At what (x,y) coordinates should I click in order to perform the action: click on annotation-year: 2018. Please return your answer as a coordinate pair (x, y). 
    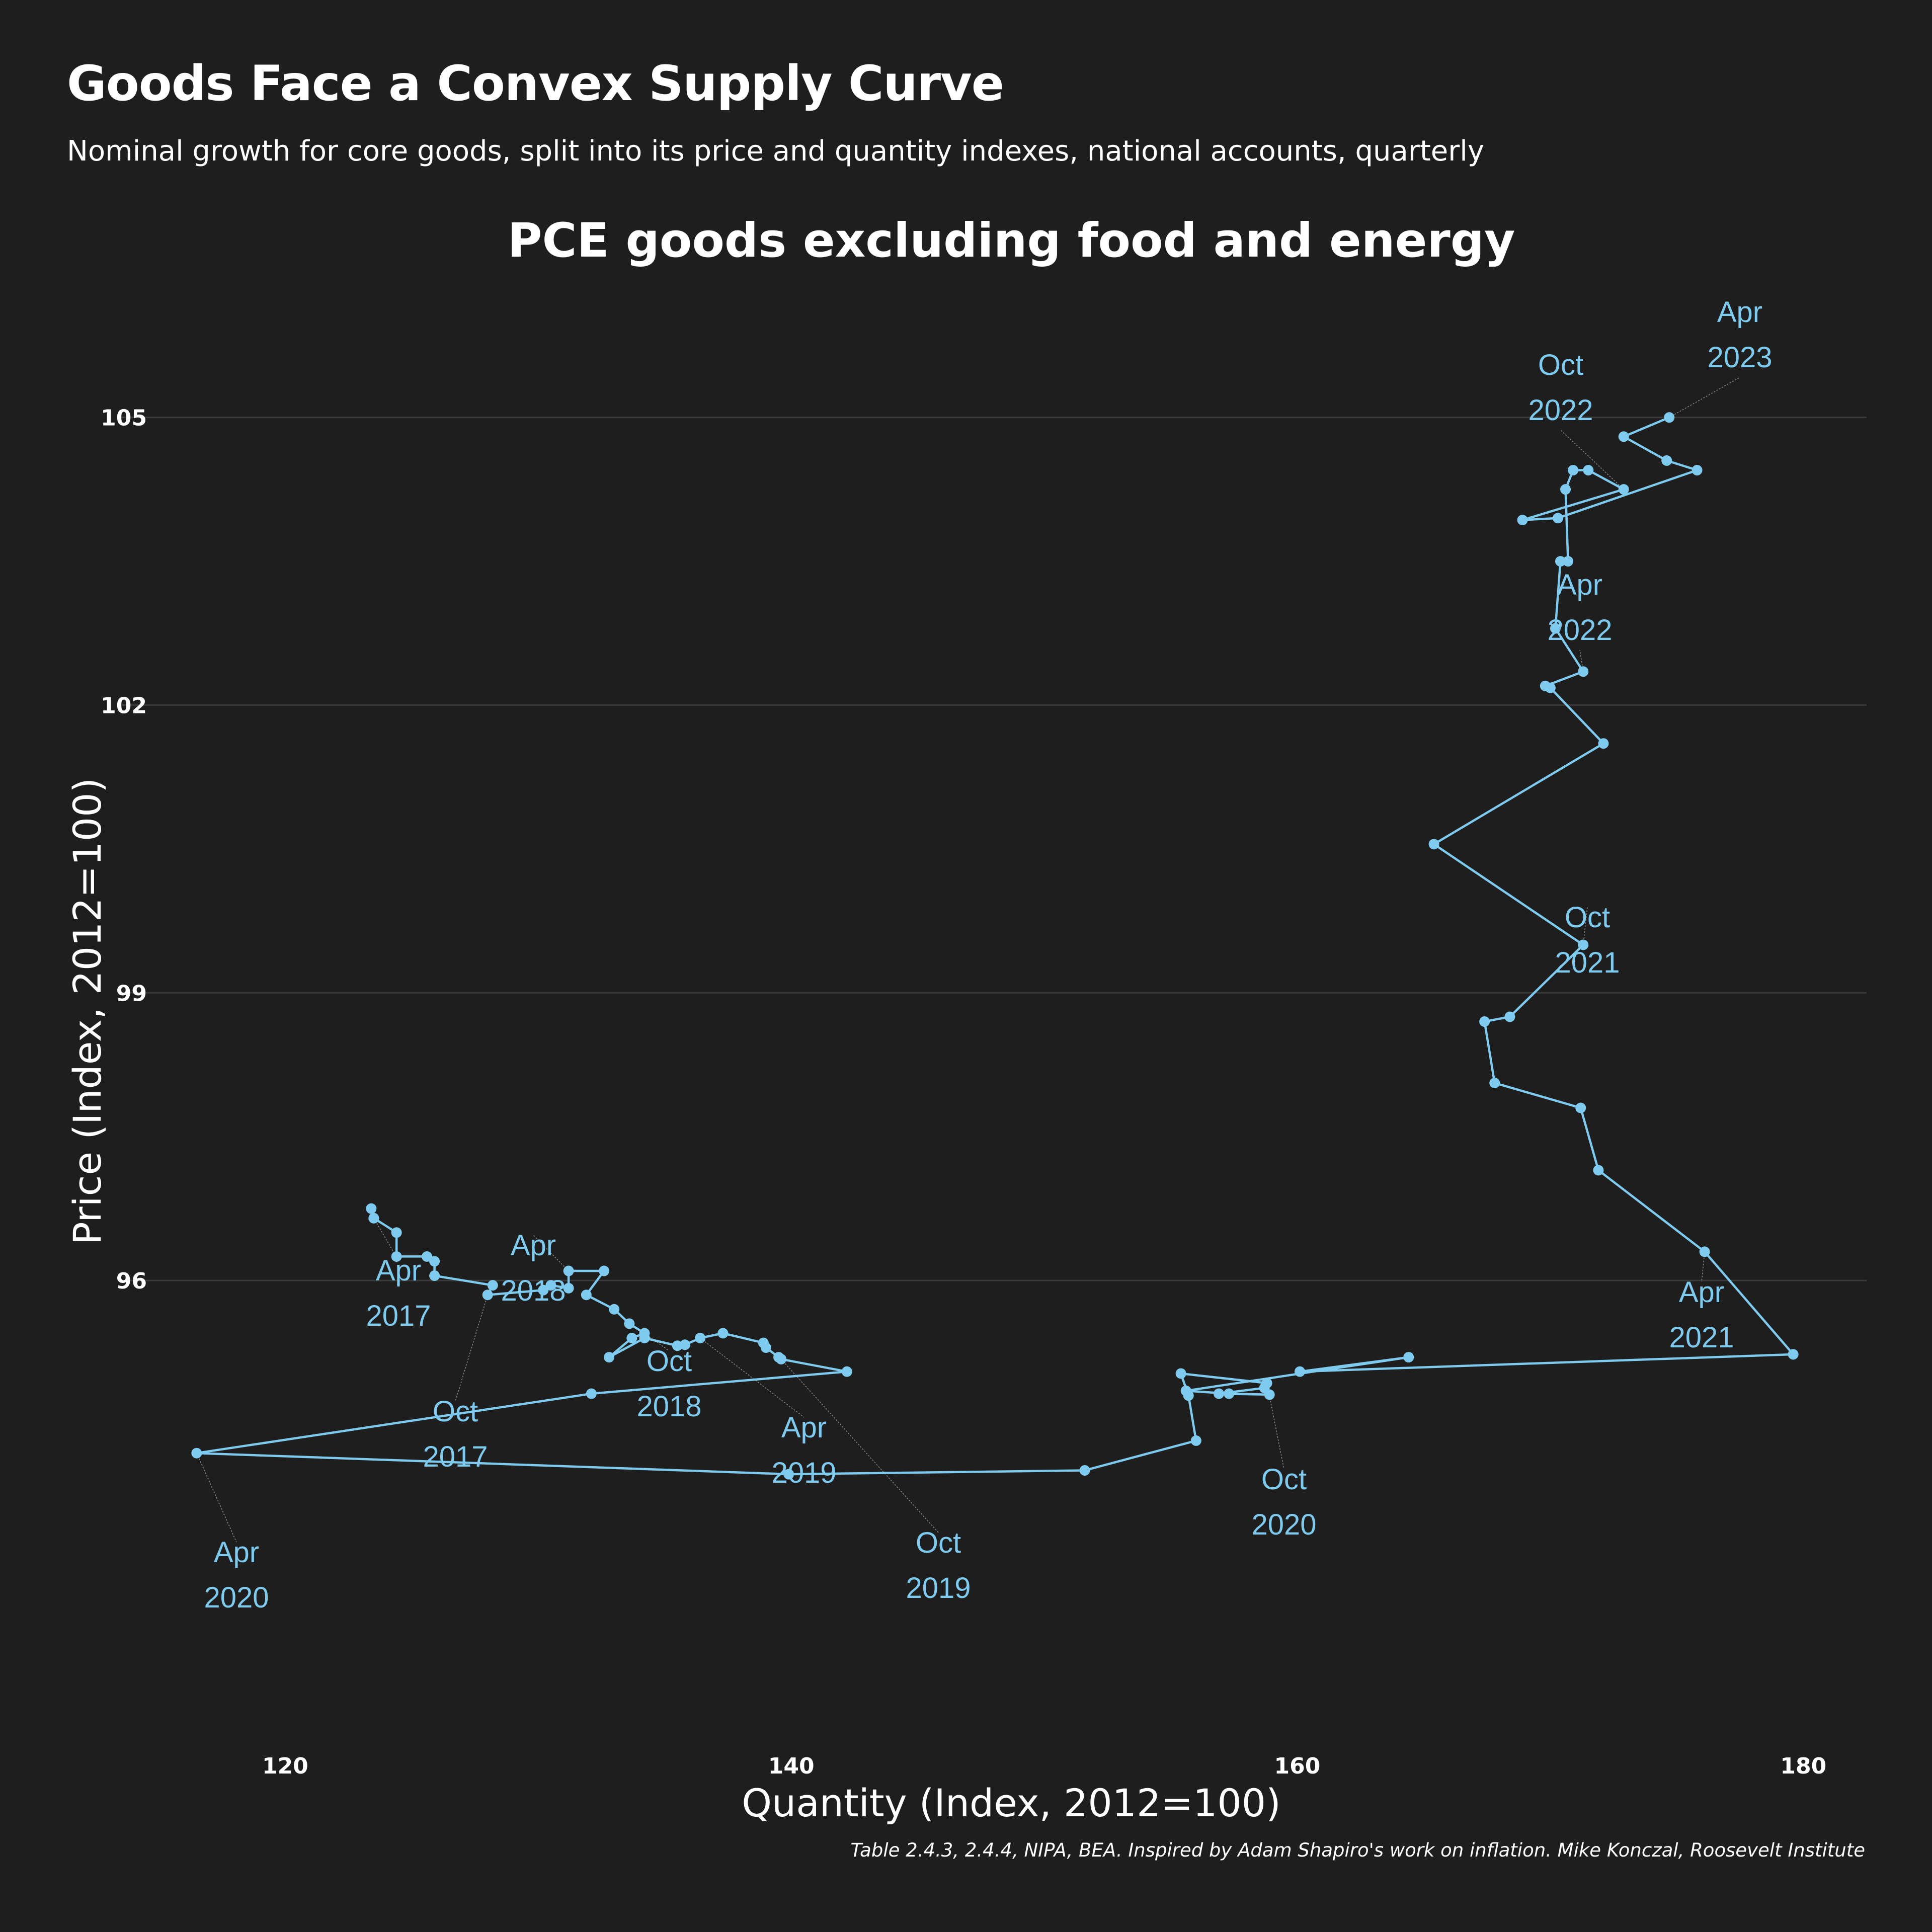
    Looking at the image, I should click on (534, 1290).